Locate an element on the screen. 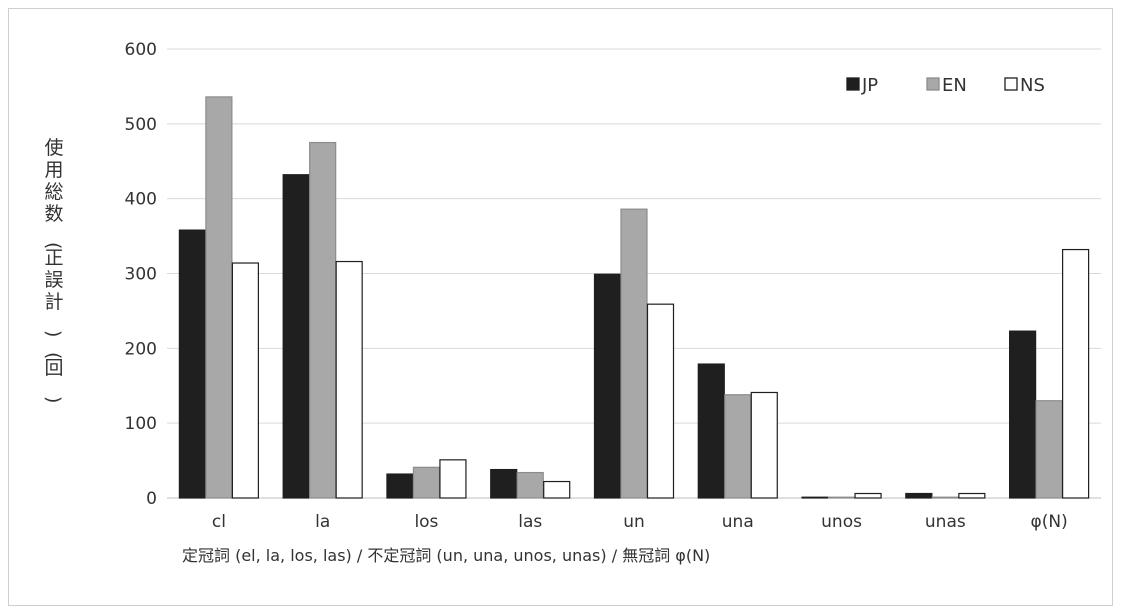 This screenshot has height=614, width=1123. y-tick-label: 600 is located at coordinates (141, 50).